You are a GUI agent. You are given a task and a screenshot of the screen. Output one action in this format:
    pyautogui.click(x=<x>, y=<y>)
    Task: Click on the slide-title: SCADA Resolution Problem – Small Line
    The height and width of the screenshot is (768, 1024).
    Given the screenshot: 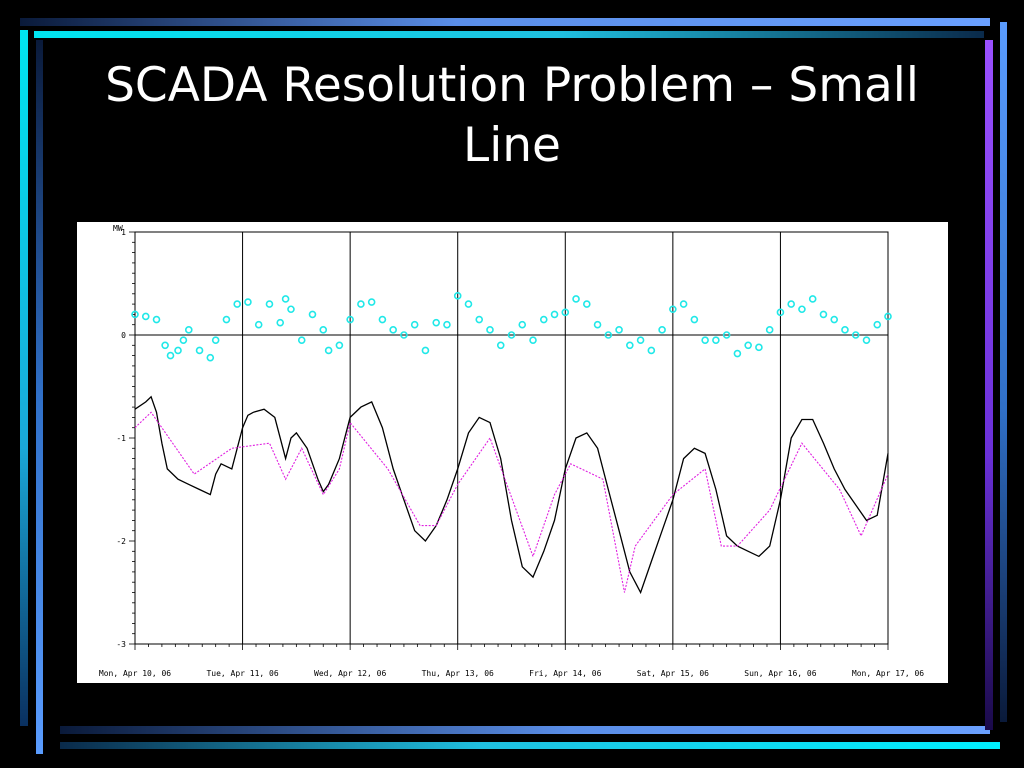 What is the action you would take?
    pyautogui.click(x=512, y=115)
    